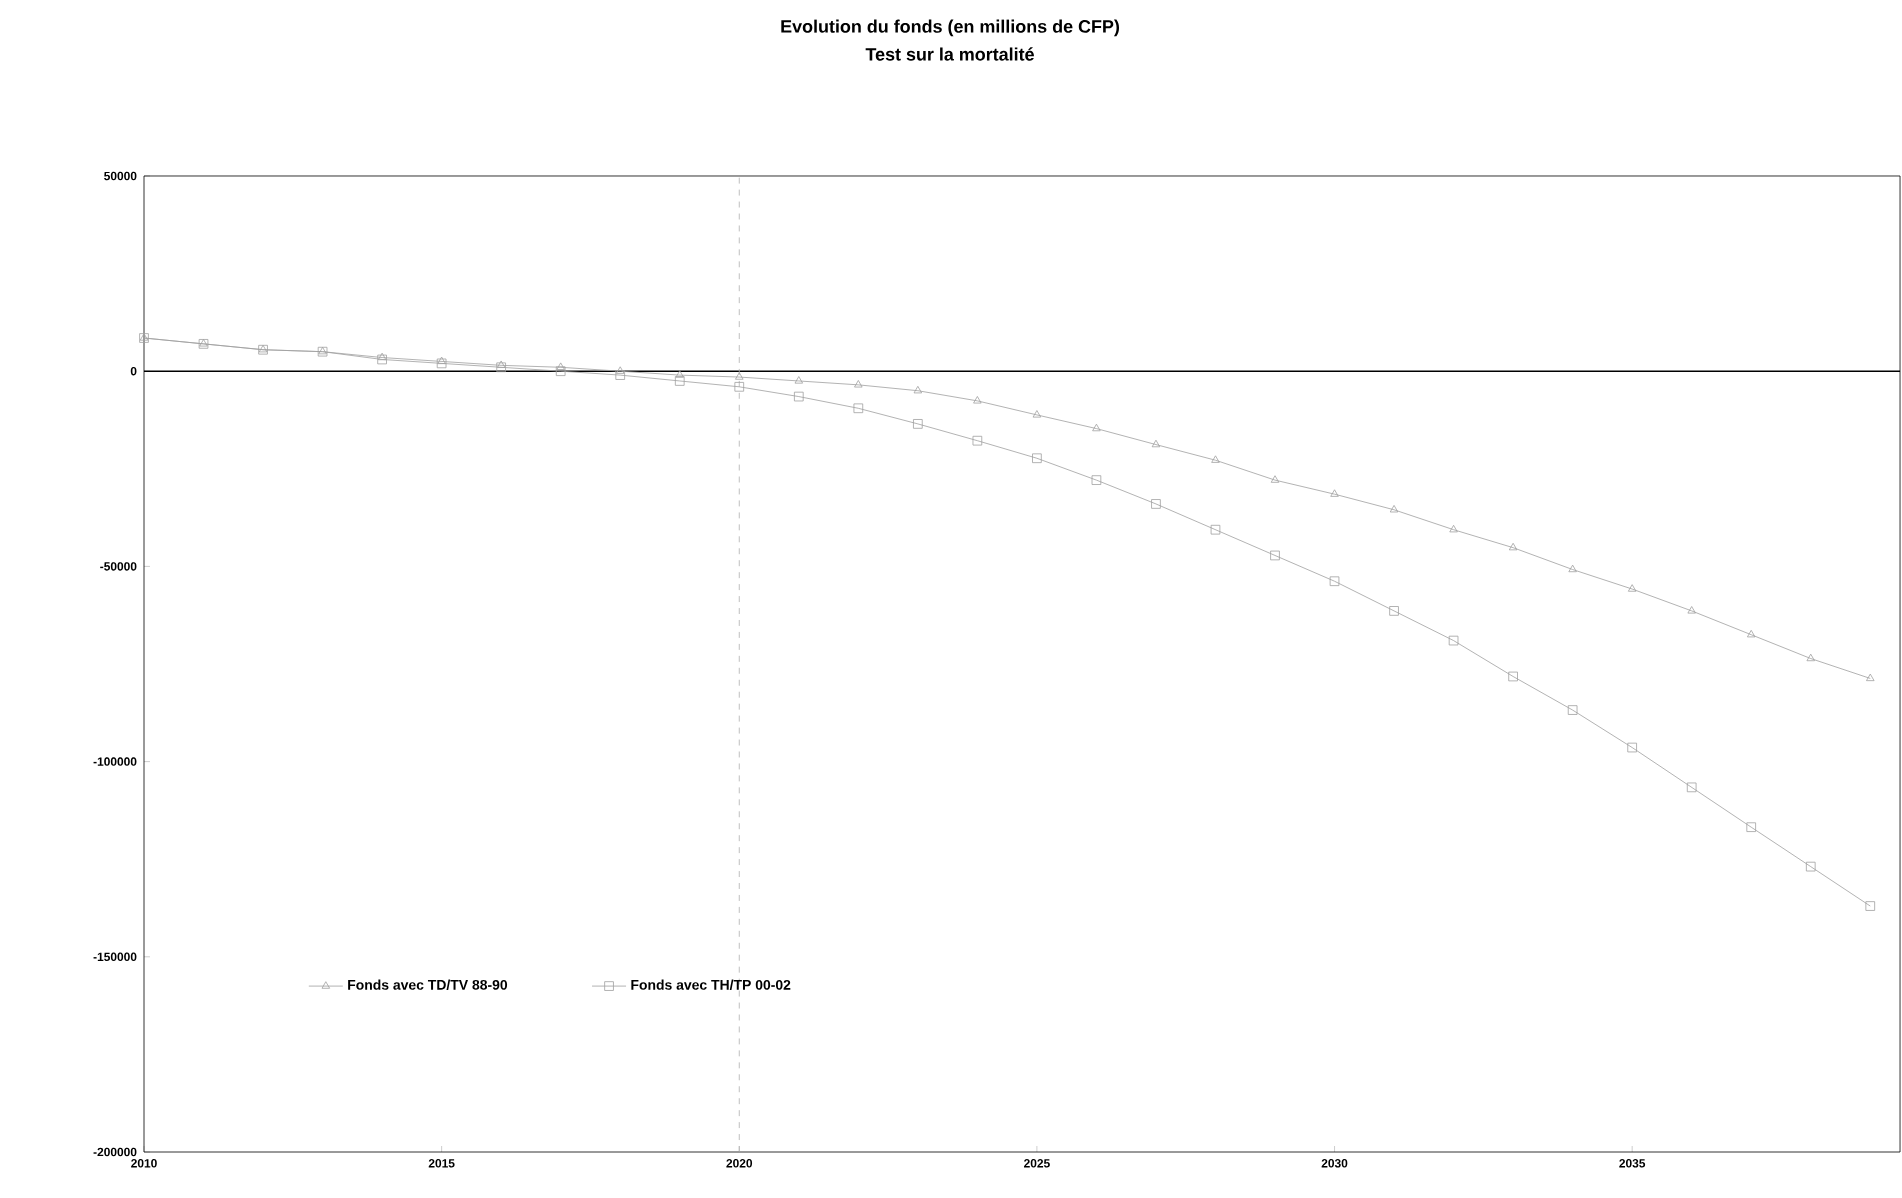 This screenshot has width=1902, height=1198. What do you see at coordinates (949, 54) in the screenshot?
I see `chart-subtitle: Test sur la mortalité` at bounding box center [949, 54].